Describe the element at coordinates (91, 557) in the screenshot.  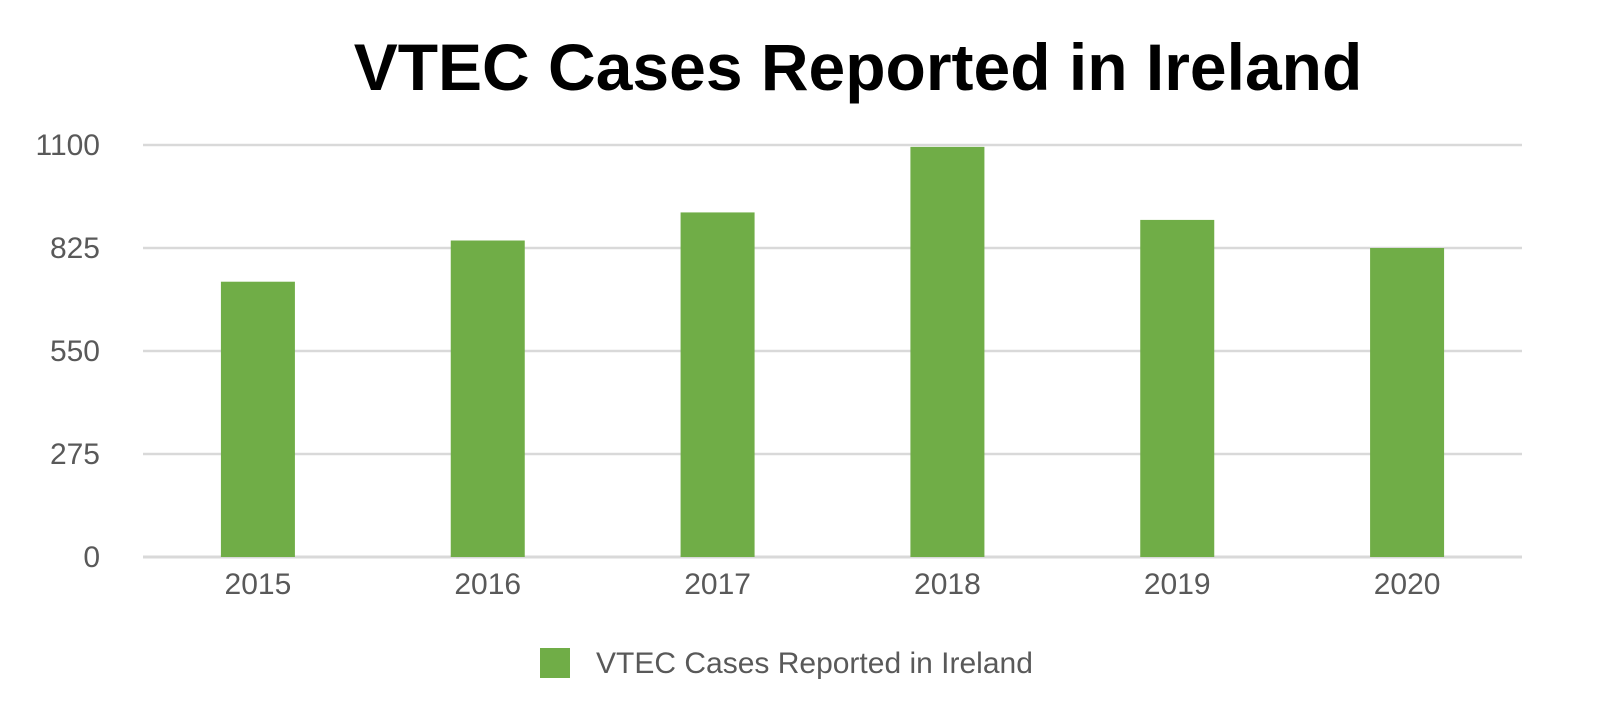
I see `y-tick-label: 0` at that location.